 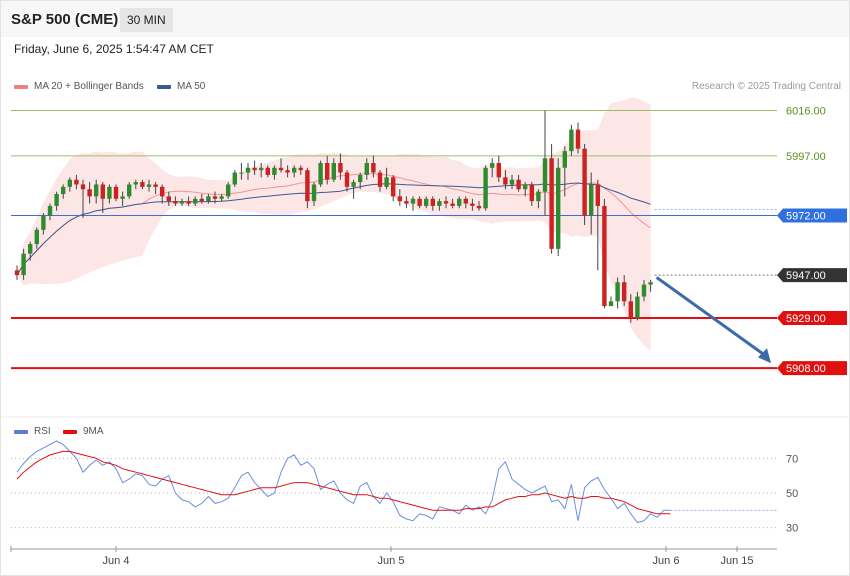 I want to click on legend-rsi-ma-label: 9MA, so click(x=93, y=431).